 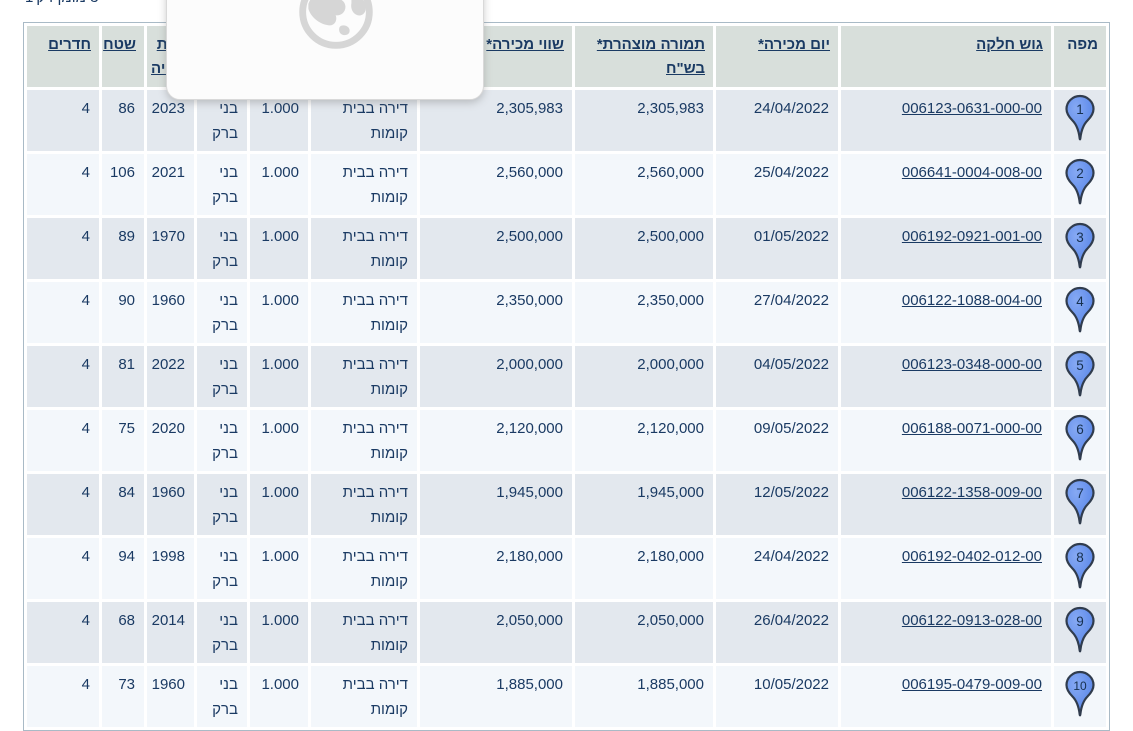 I want to click on map-pin-icon: 7, so click(x=1080, y=501).